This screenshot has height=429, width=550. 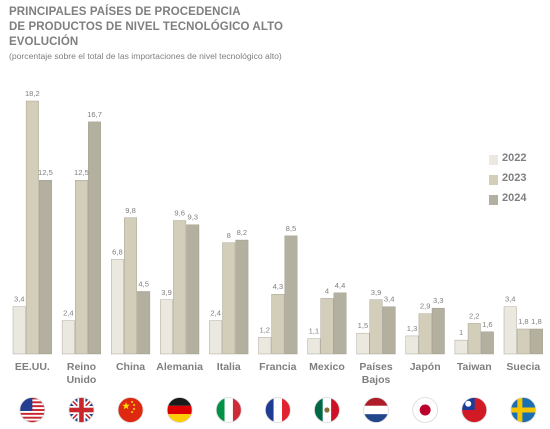 I want to click on value-label-2024-2: 4,5, so click(x=143, y=283).